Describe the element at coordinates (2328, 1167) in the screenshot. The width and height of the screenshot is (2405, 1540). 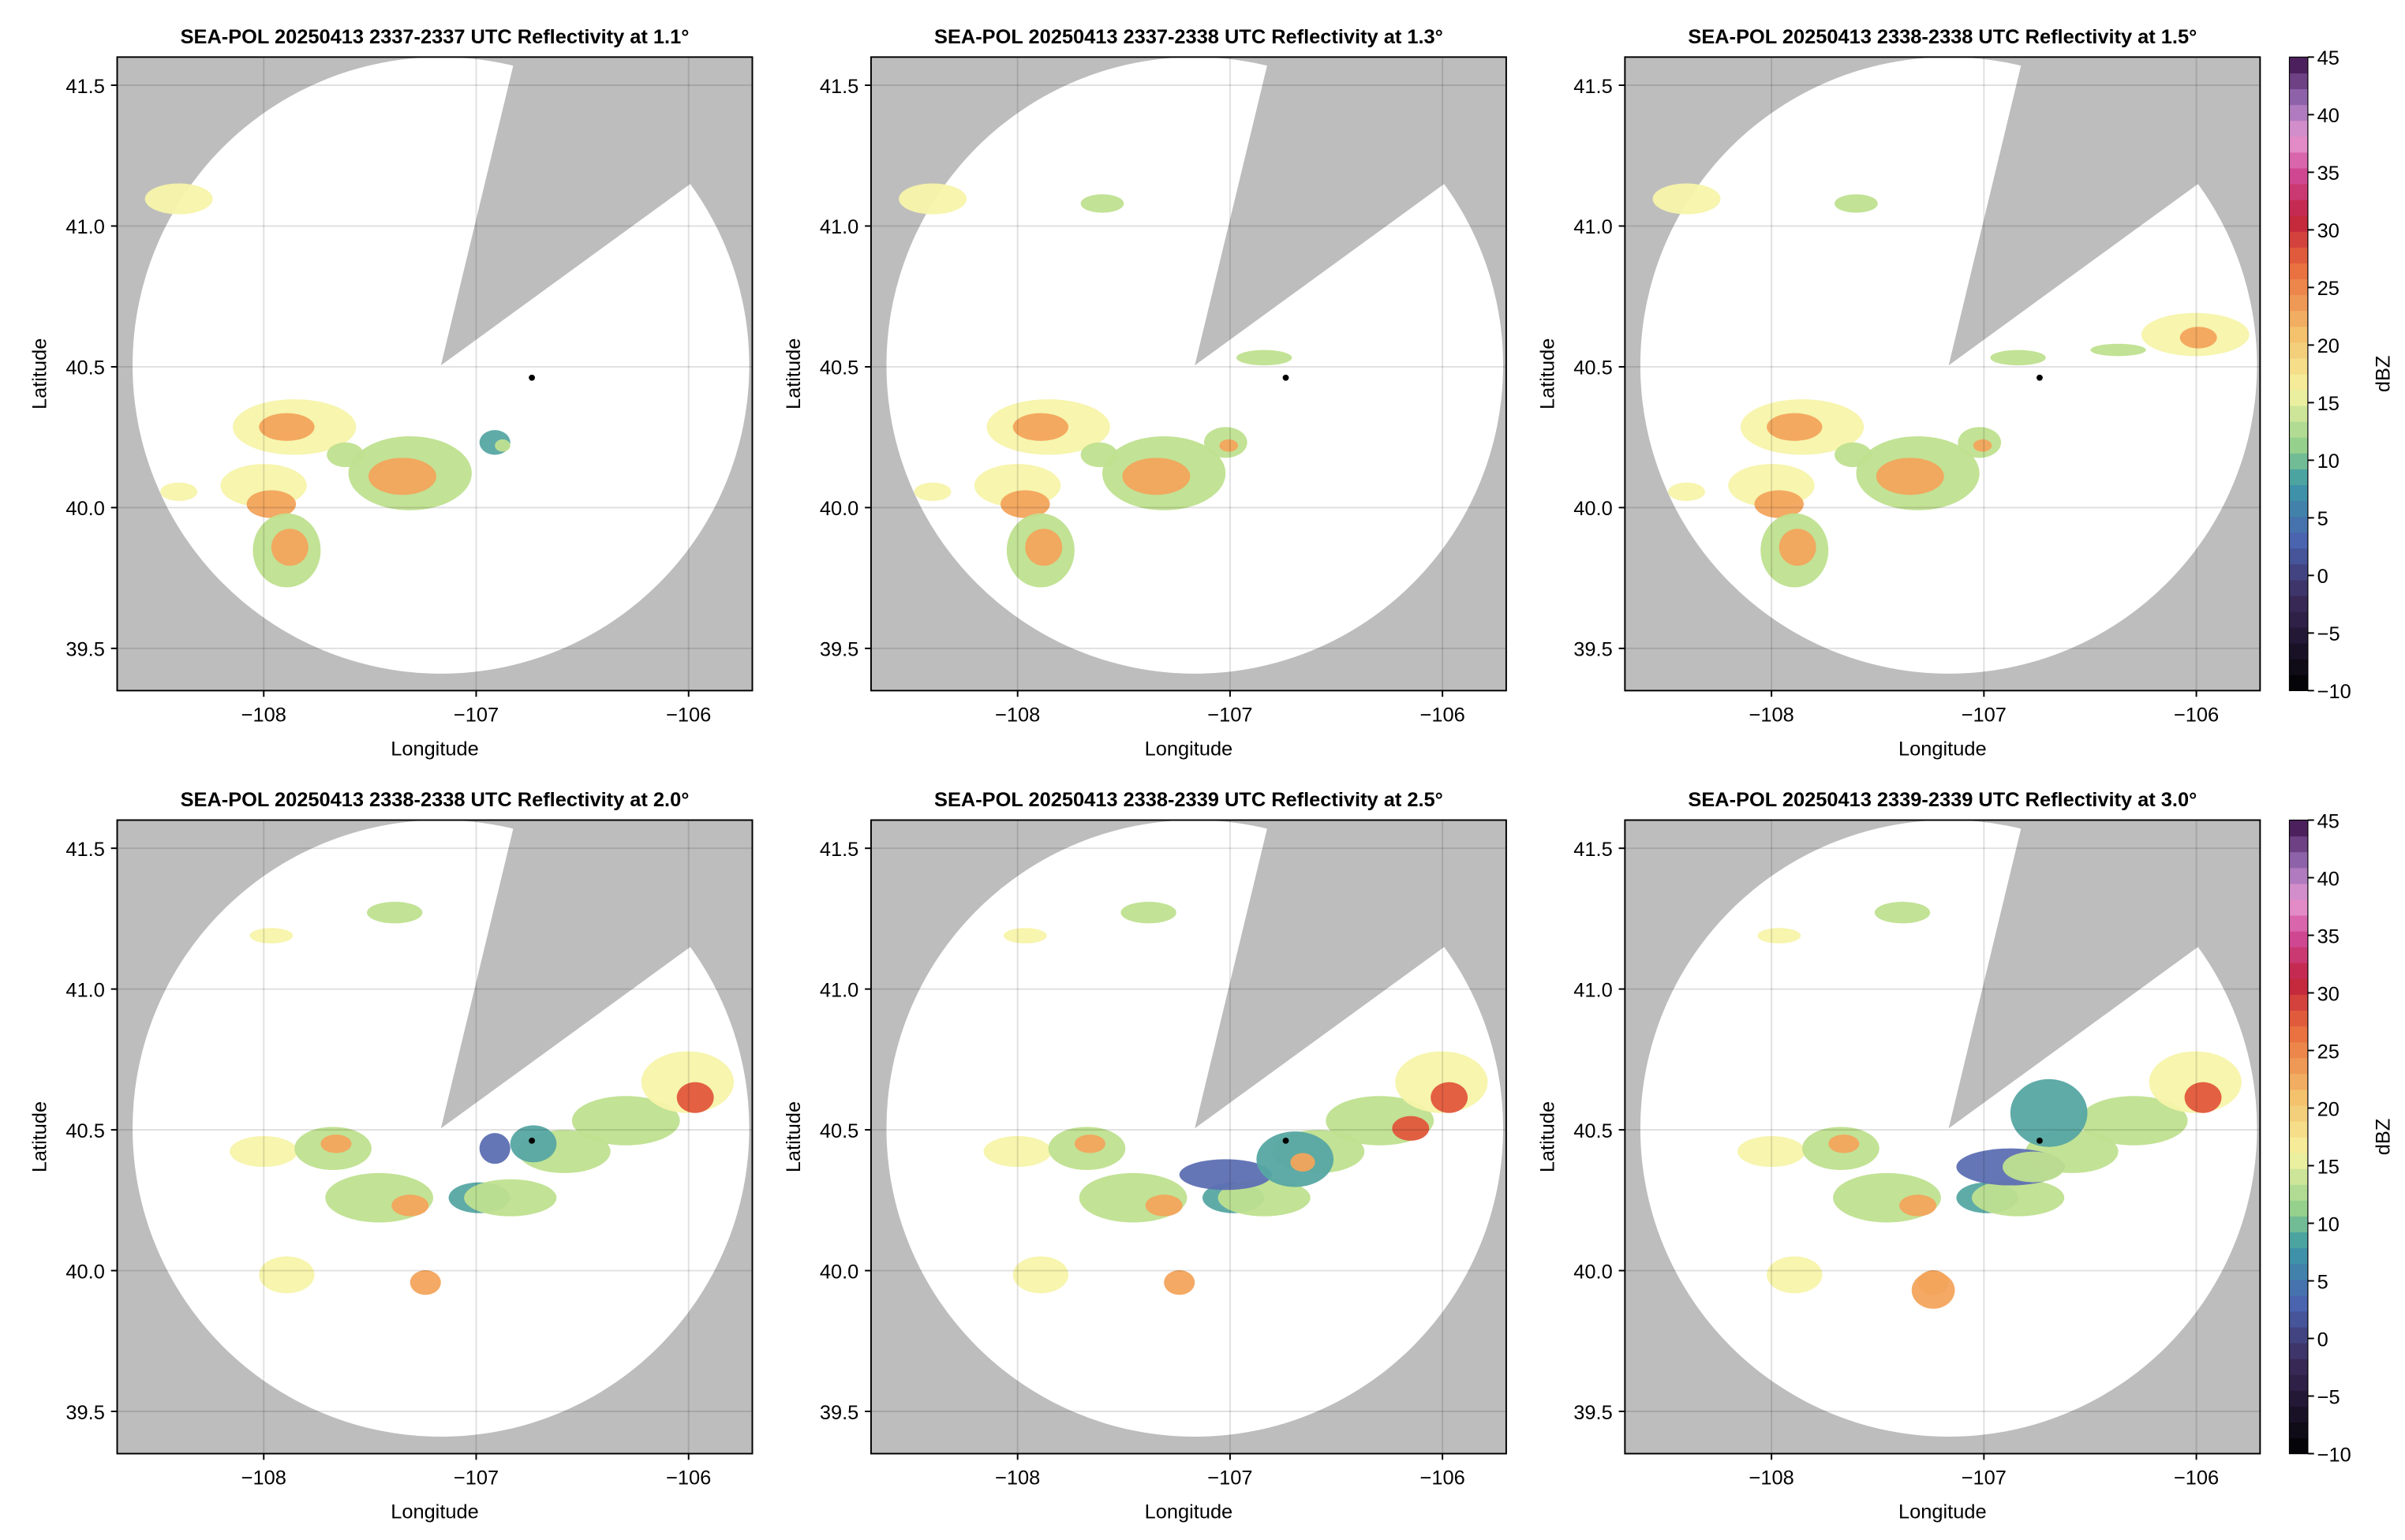
I see `colorbar-tick-label: 15` at that location.